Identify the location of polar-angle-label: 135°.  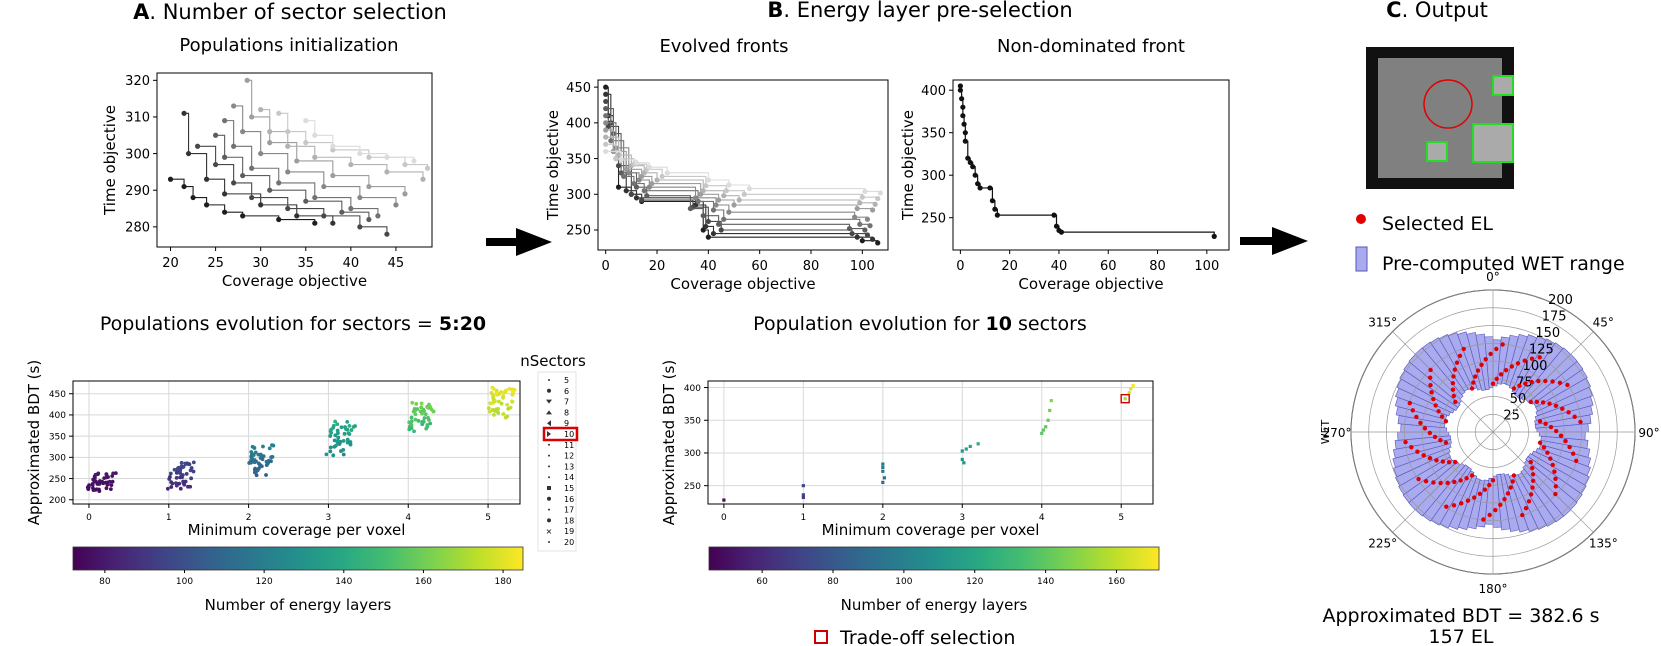
(1603, 543).